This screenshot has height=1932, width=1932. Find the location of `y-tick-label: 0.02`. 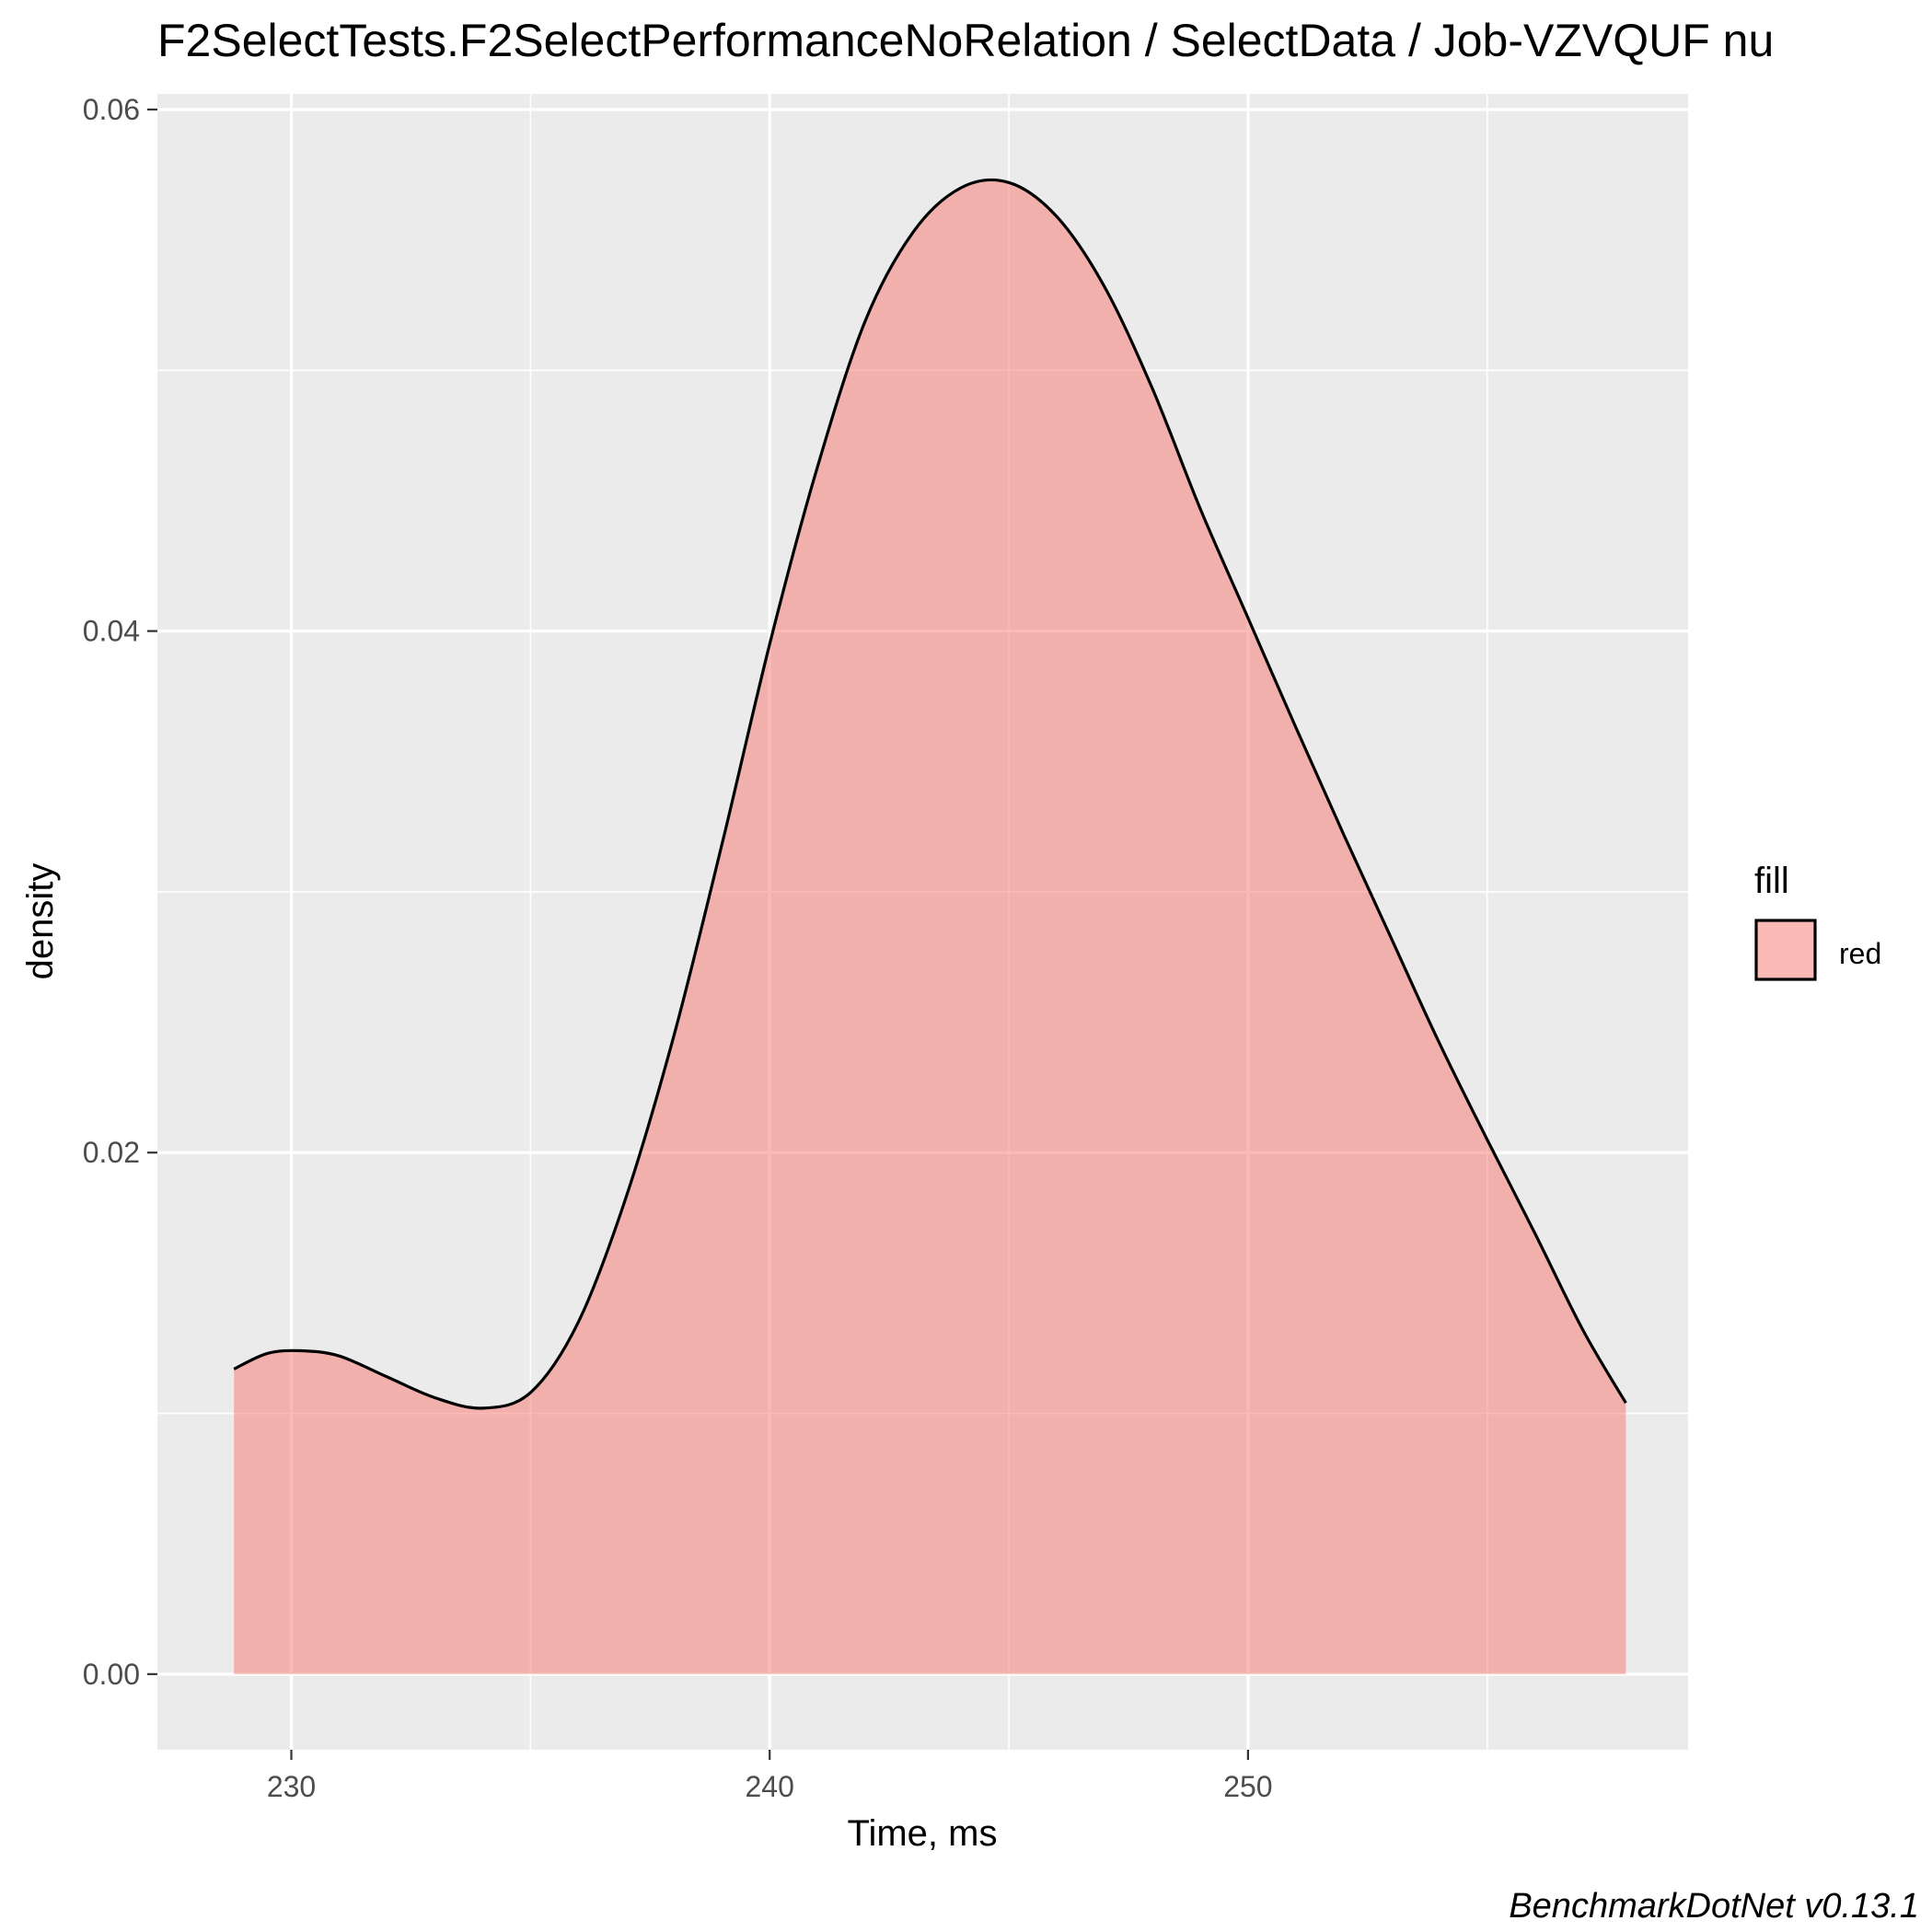

y-tick-label: 0.02 is located at coordinates (112, 1153).